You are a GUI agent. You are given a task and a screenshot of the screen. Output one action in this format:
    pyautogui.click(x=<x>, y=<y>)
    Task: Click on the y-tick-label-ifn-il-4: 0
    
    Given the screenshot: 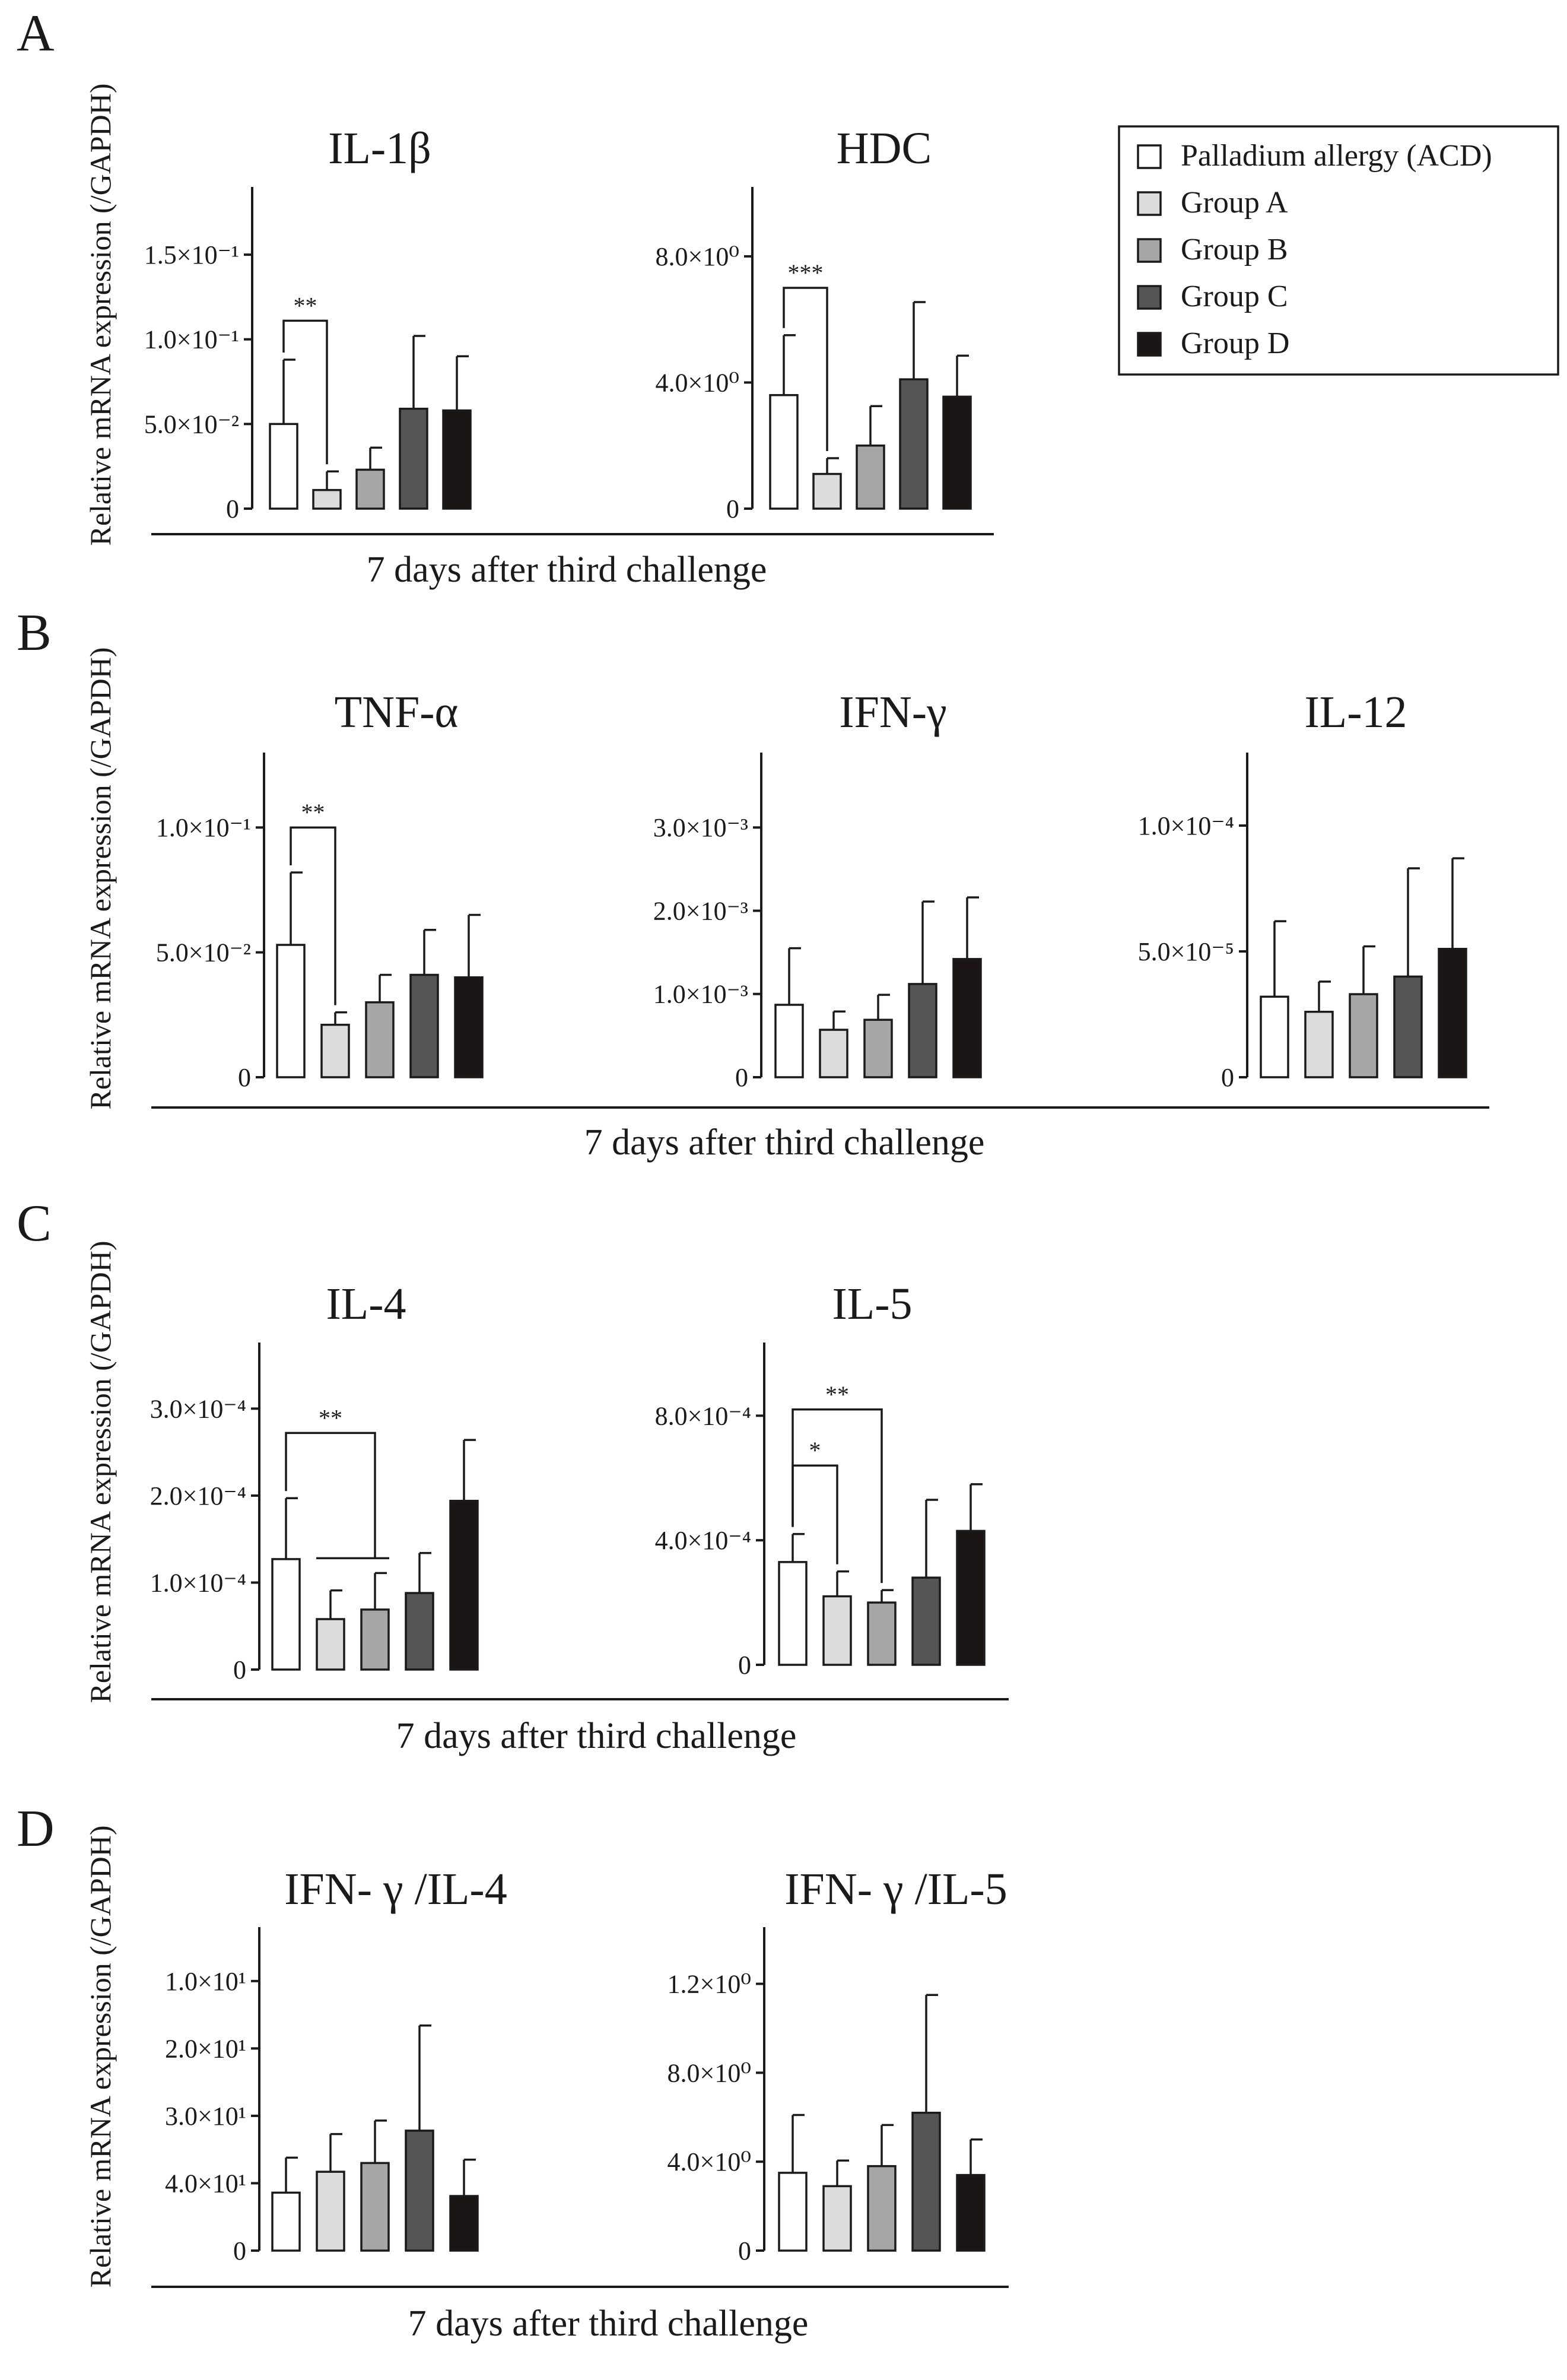 What is the action you would take?
    pyautogui.click(x=240, y=2250)
    